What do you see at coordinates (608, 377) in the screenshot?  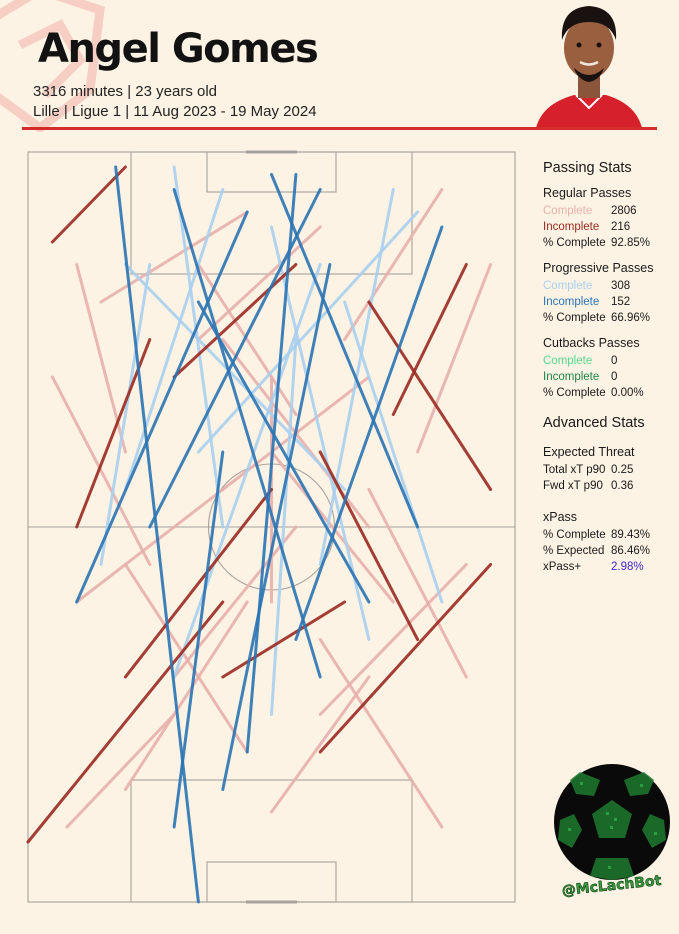 I see `cutbacks-incomplete-row: Incomplete 0` at bounding box center [608, 377].